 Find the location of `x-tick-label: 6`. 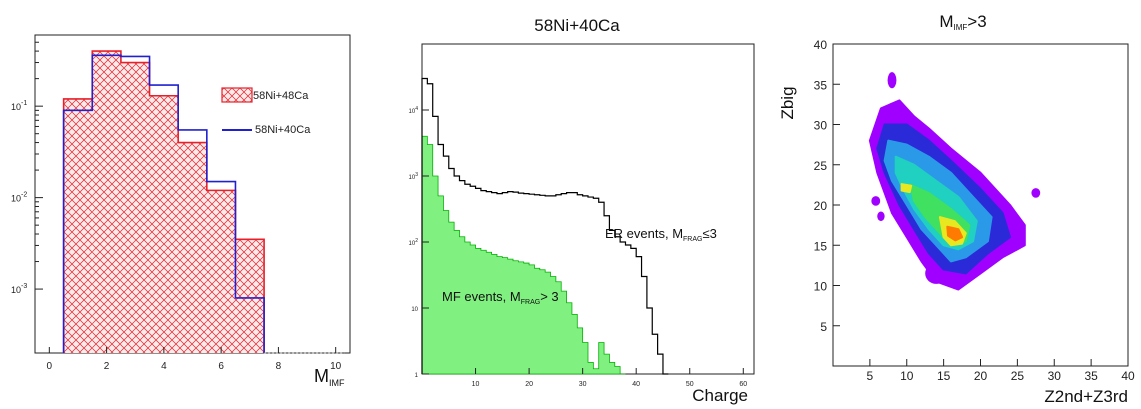

x-tick-label: 6 is located at coordinates (221, 366).